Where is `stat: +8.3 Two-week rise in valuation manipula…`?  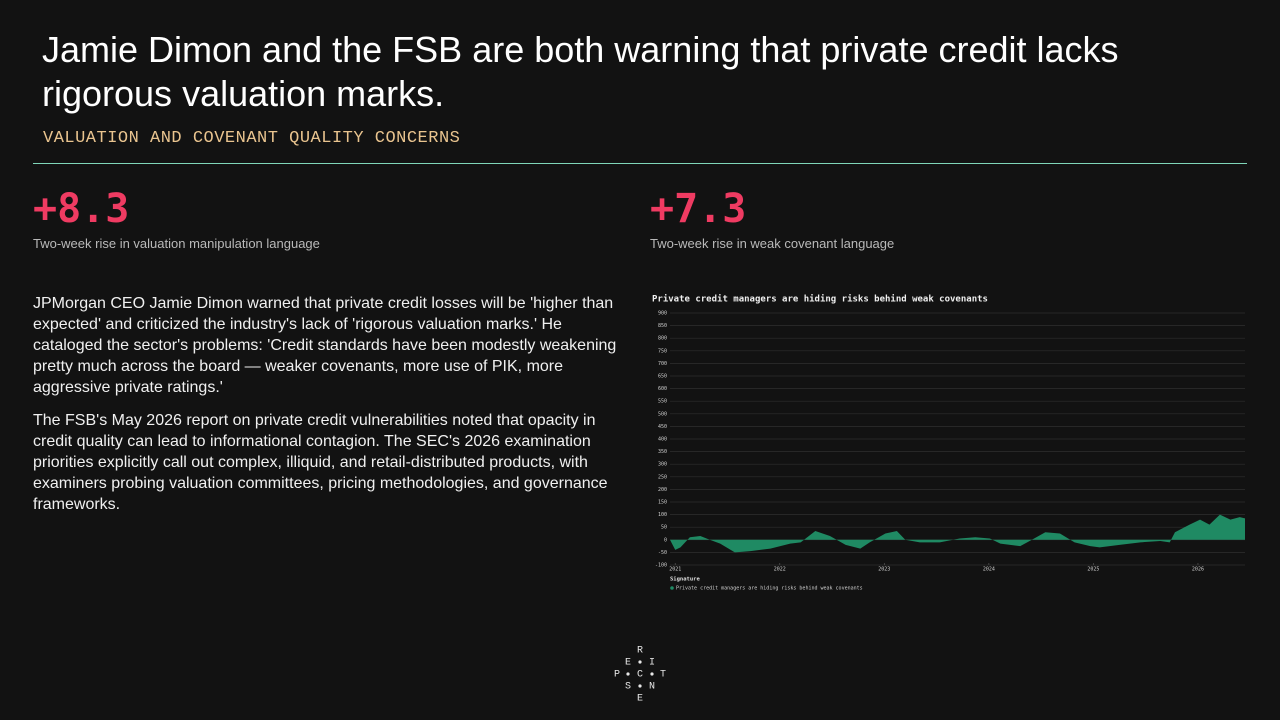
stat: +8.3 Two-week rise in valuation manipula… is located at coordinates (176, 218).